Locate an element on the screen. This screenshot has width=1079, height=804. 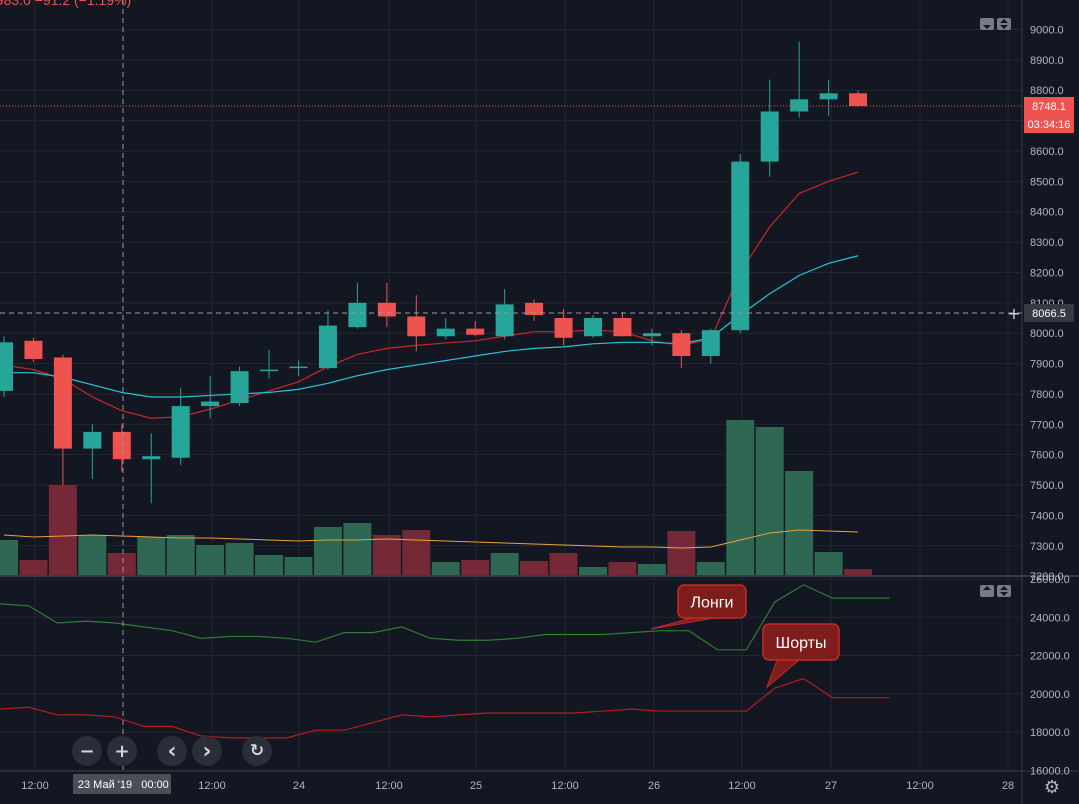
annotation-shorts-box is located at coordinates (801, 642).